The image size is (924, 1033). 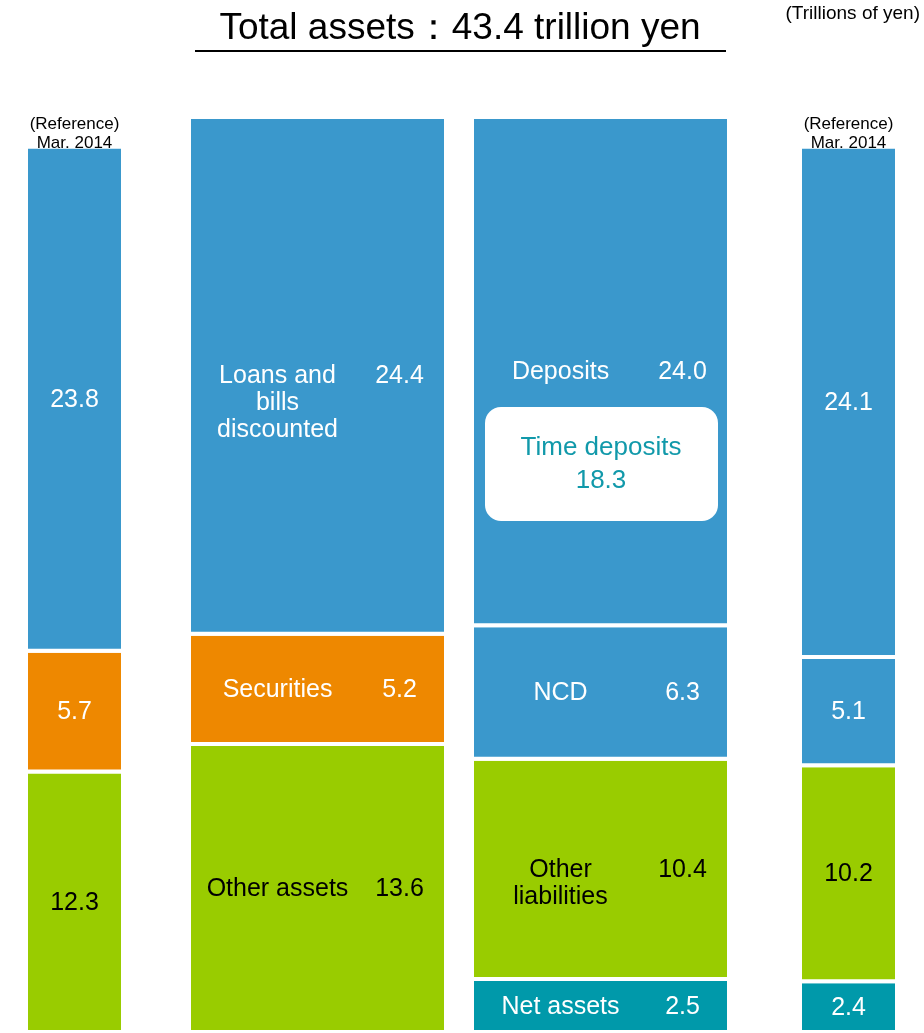 I want to click on data-label: 24.4, so click(x=399, y=374).